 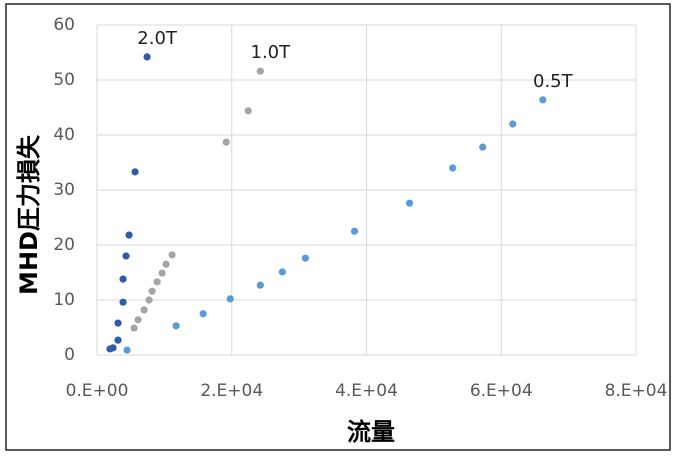 What do you see at coordinates (69, 355) in the screenshot?
I see `y-tick-label: 0` at bounding box center [69, 355].